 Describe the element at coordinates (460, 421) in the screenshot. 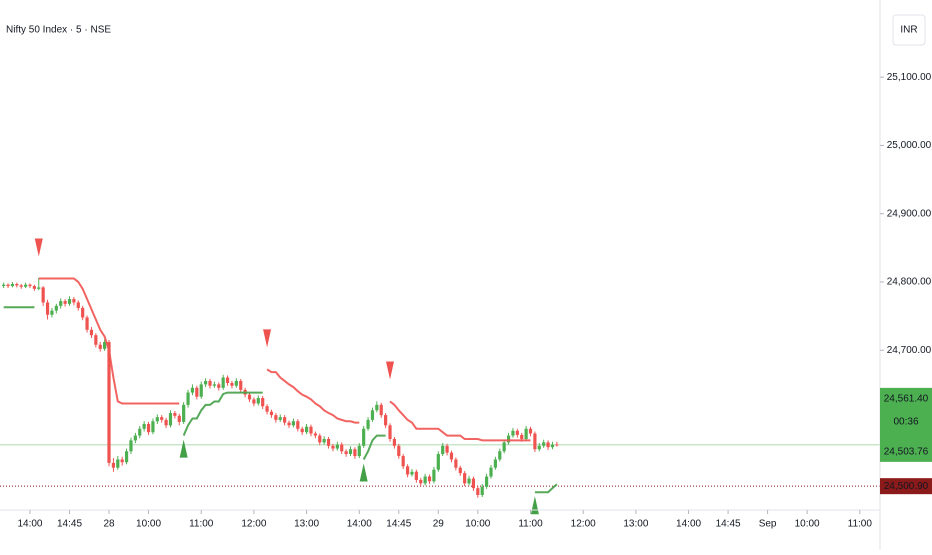

I see `supertrend-line` at that location.